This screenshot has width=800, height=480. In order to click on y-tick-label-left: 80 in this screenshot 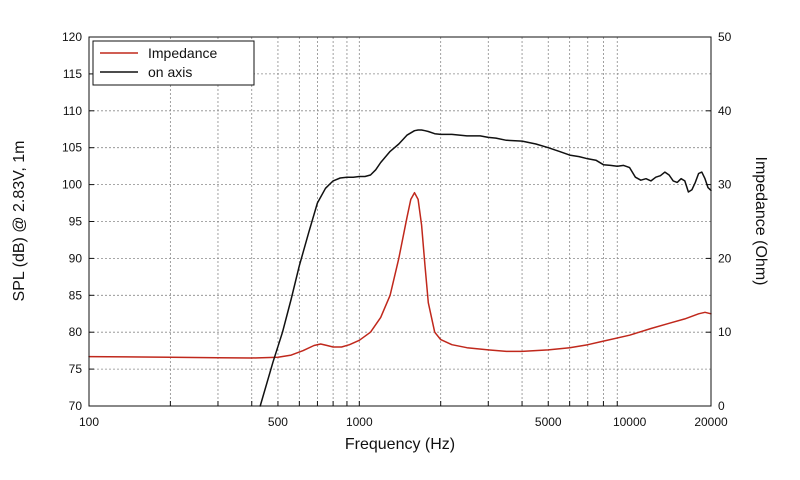, I will do `click(76, 332)`.